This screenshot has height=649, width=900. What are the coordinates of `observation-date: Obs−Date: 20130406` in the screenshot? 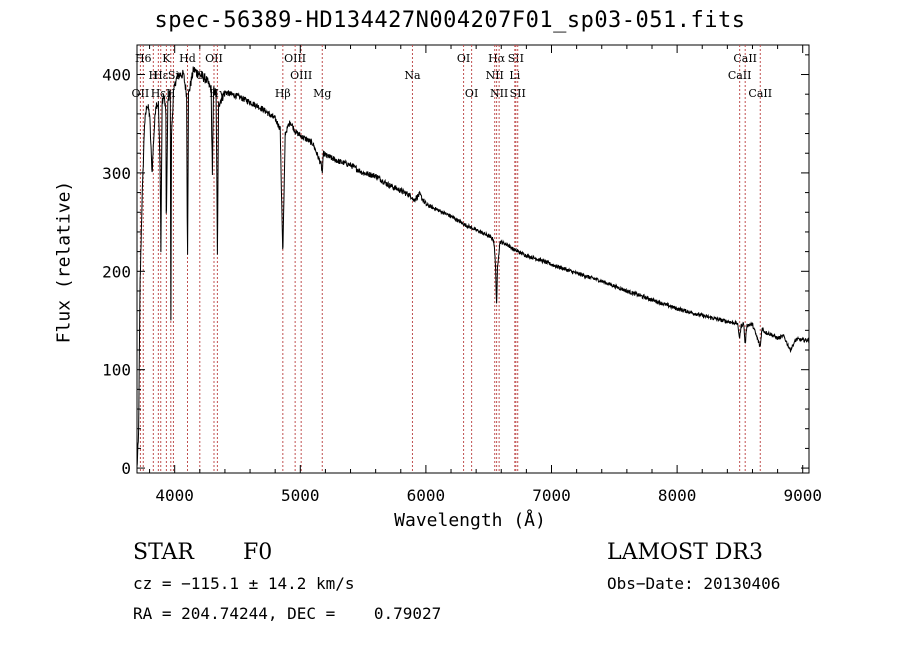 It's located at (694, 583).